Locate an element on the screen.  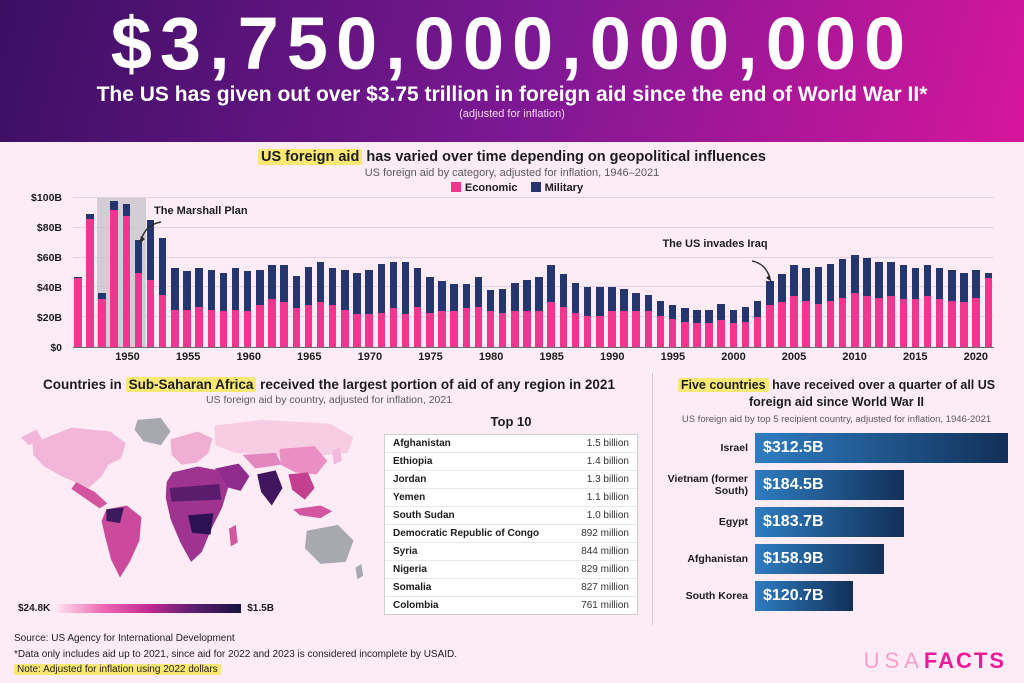
row-amount: 761 million is located at coordinates (605, 605).